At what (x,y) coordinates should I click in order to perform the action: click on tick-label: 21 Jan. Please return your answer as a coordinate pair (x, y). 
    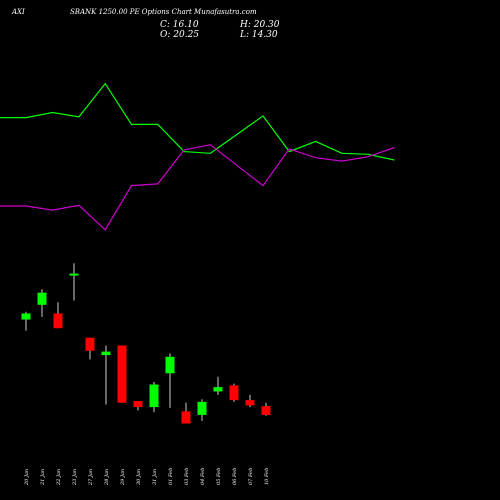
    Looking at the image, I should click on (43, 477).